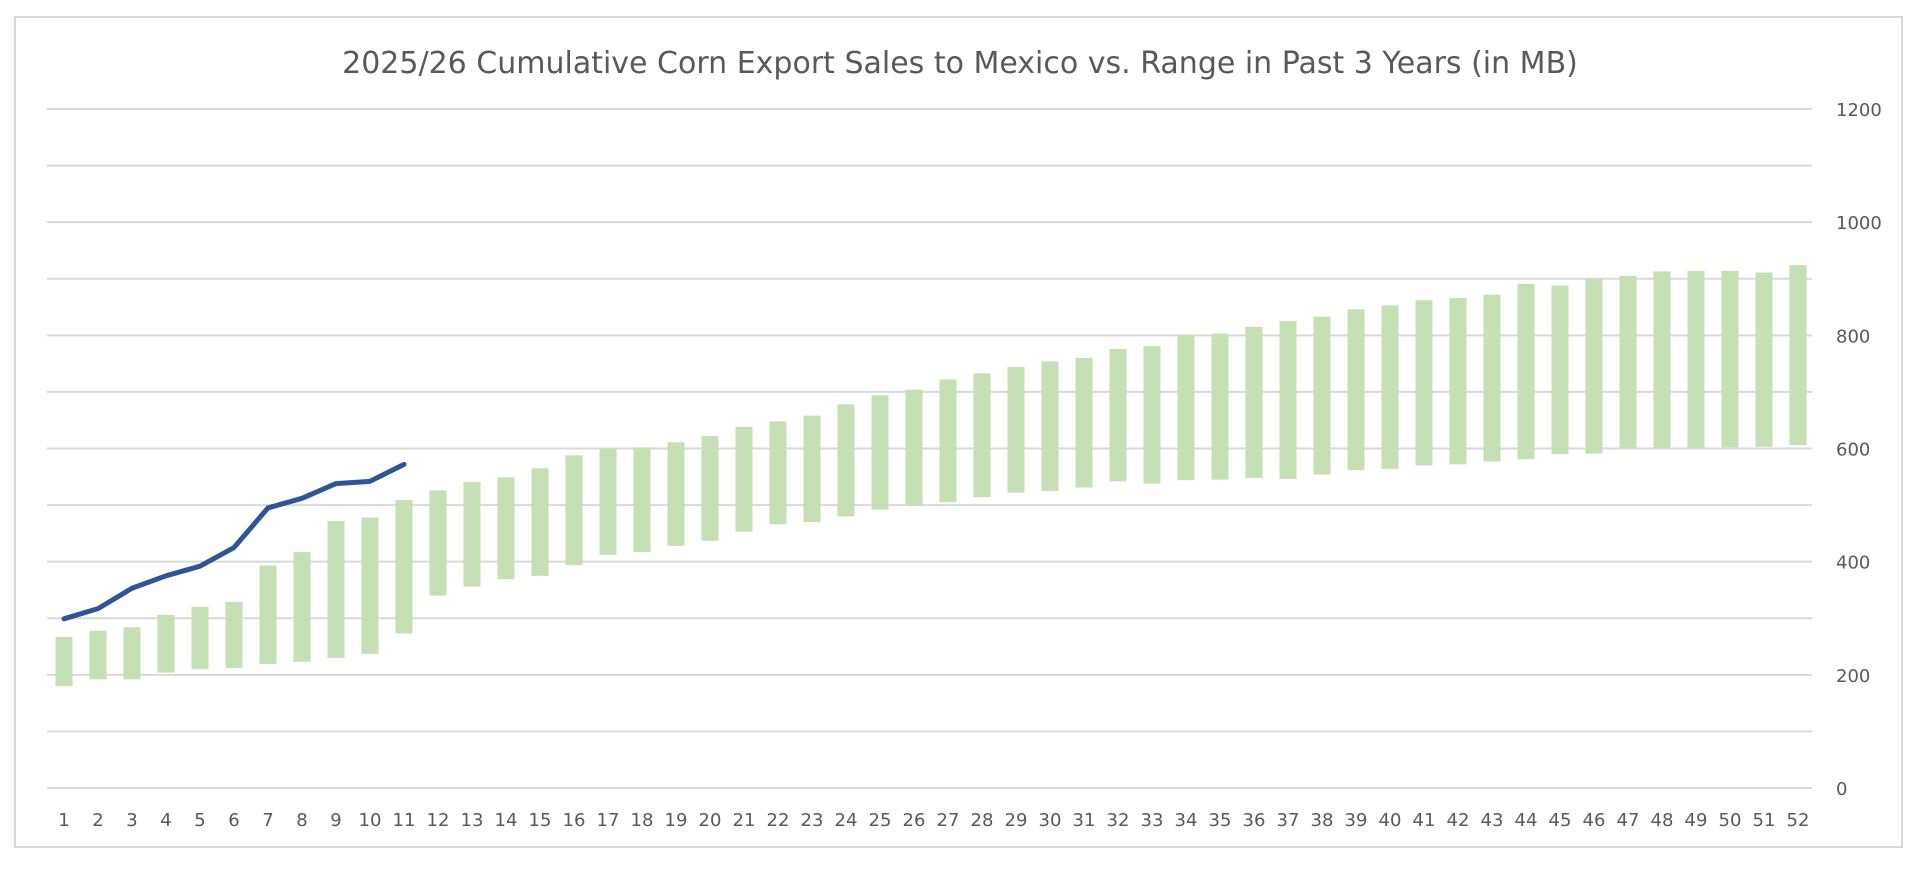 This screenshot has width=1920, height=869. Describe the element at coordinates (1356, 820) in the screenshot. I see `x-tick-label: 39` at that location.